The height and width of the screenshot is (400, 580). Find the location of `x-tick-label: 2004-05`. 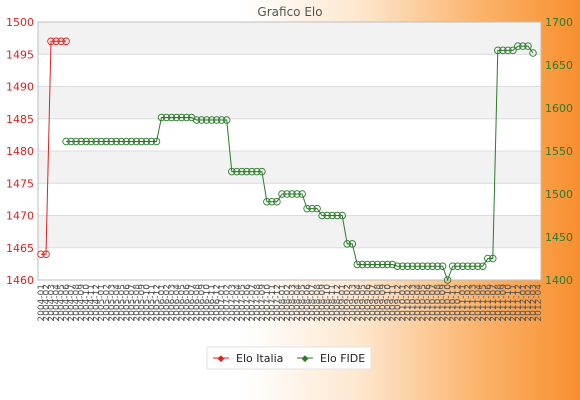

x-tick-label: 2004-05 is located at coordinates (62, 303).